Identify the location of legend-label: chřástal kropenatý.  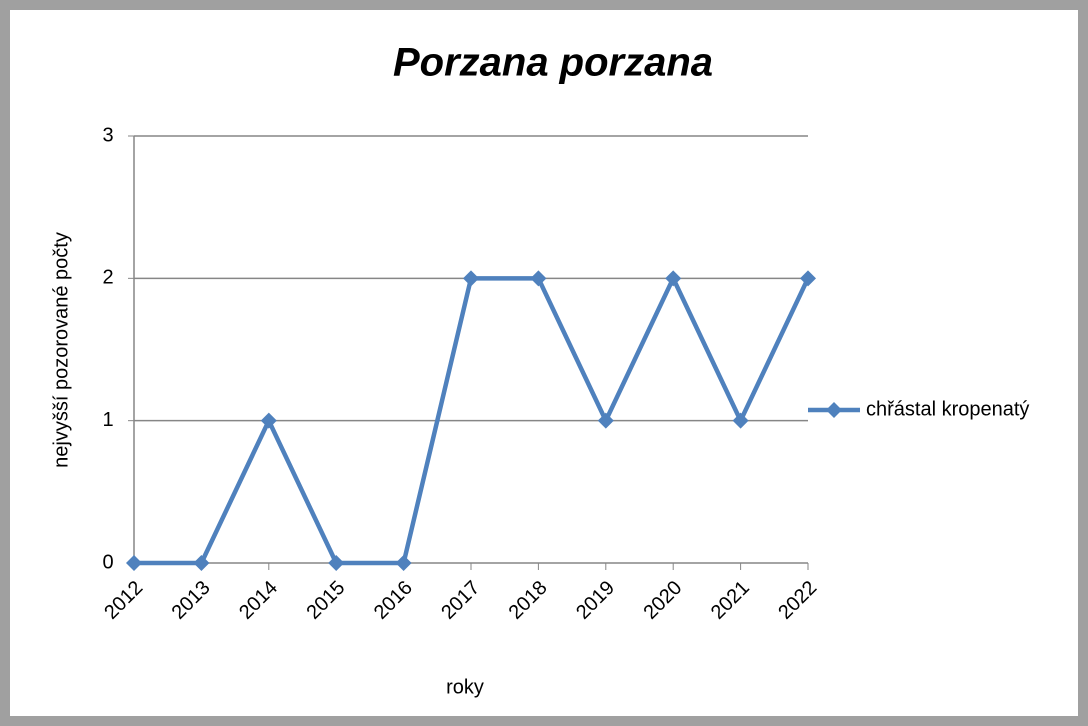
(947, 409).